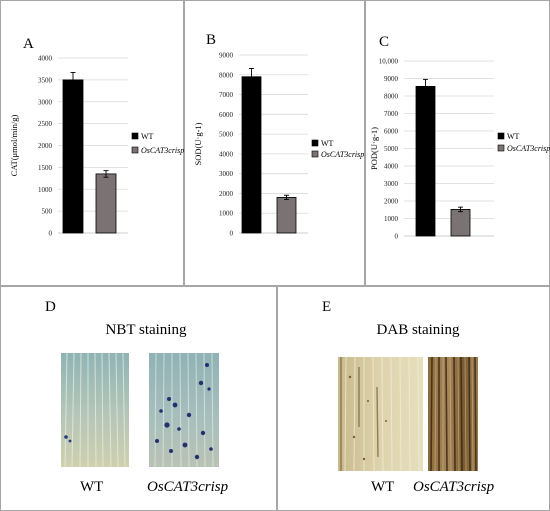  What do you see at coordinates (146, 330) in the screenshot?
I see `nbt-staining-title: NBT staining` at bounding box center [146, 330].